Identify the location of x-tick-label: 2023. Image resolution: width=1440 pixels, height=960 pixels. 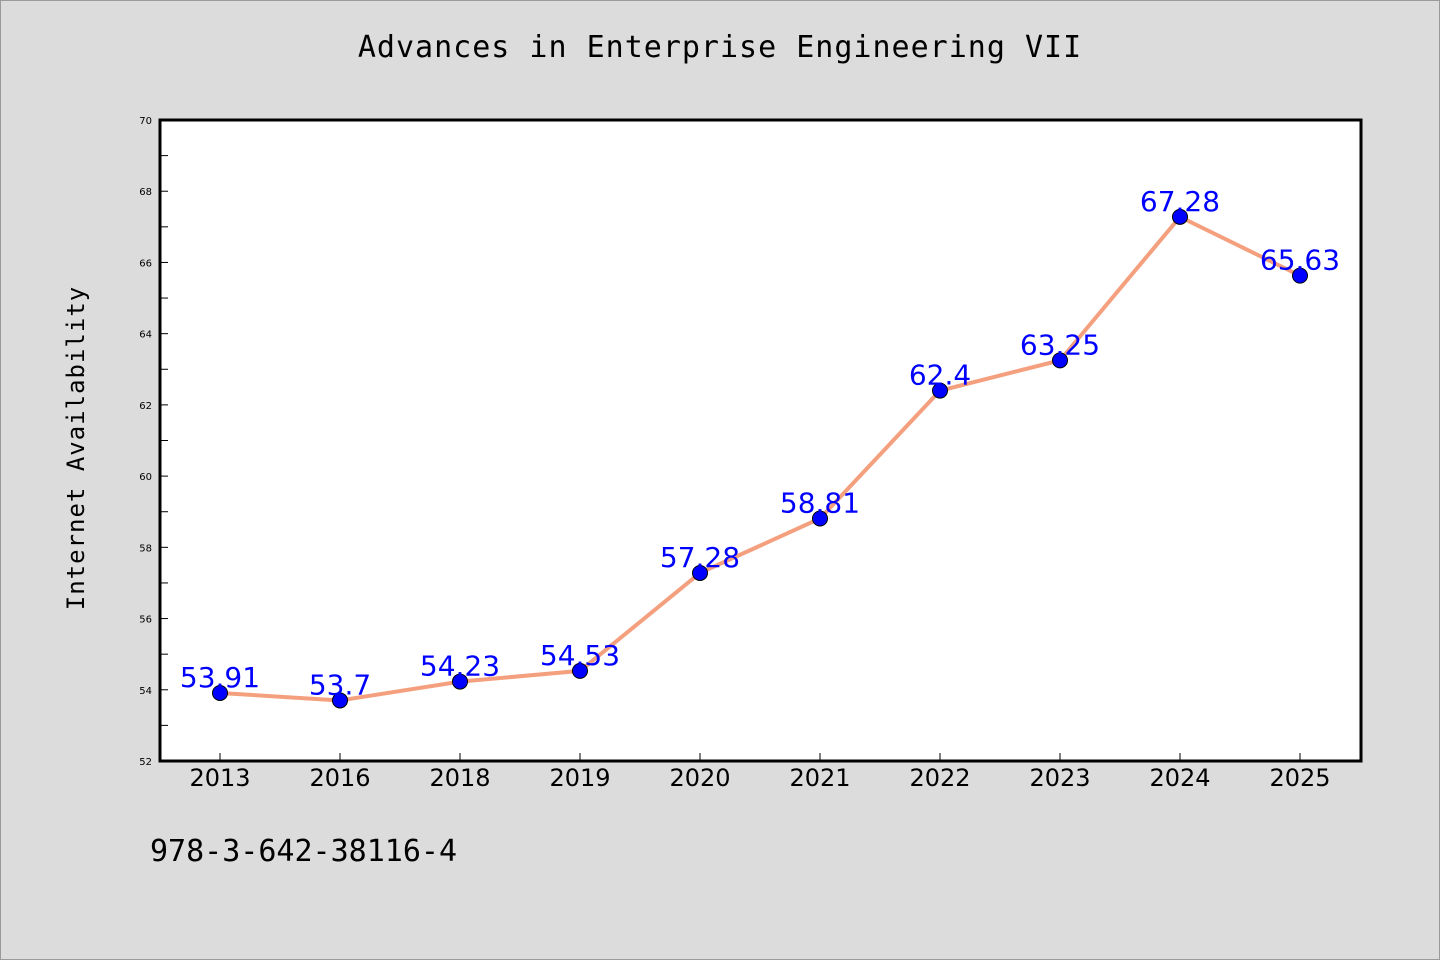
(1059, 778).